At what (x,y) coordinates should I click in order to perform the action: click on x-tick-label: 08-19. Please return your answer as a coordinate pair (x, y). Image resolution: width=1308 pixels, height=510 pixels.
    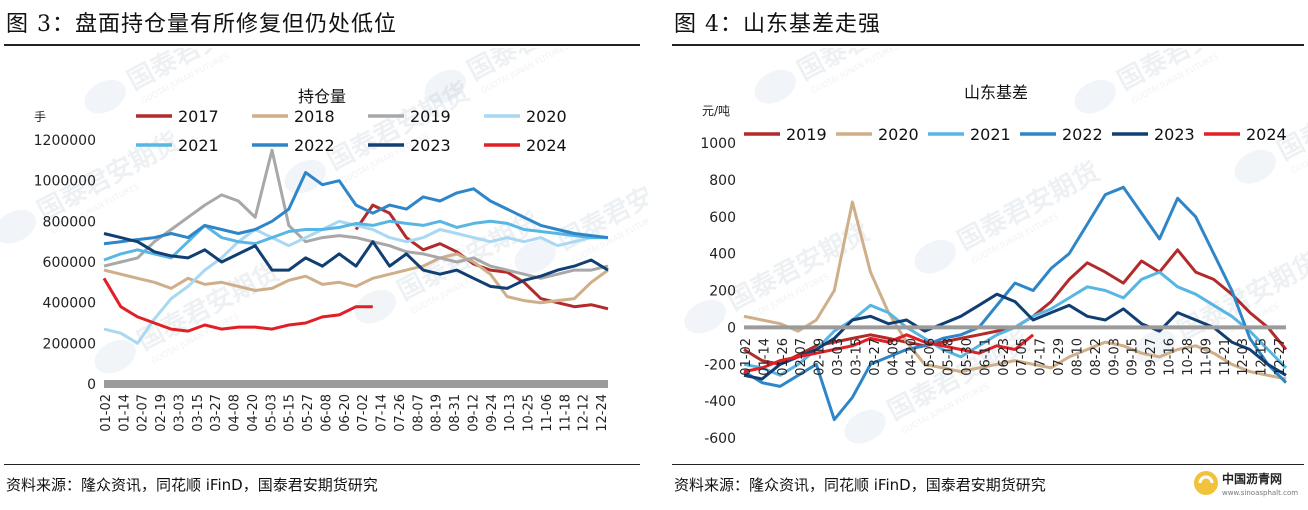
    Looking at the image, I should click on (437, 413).